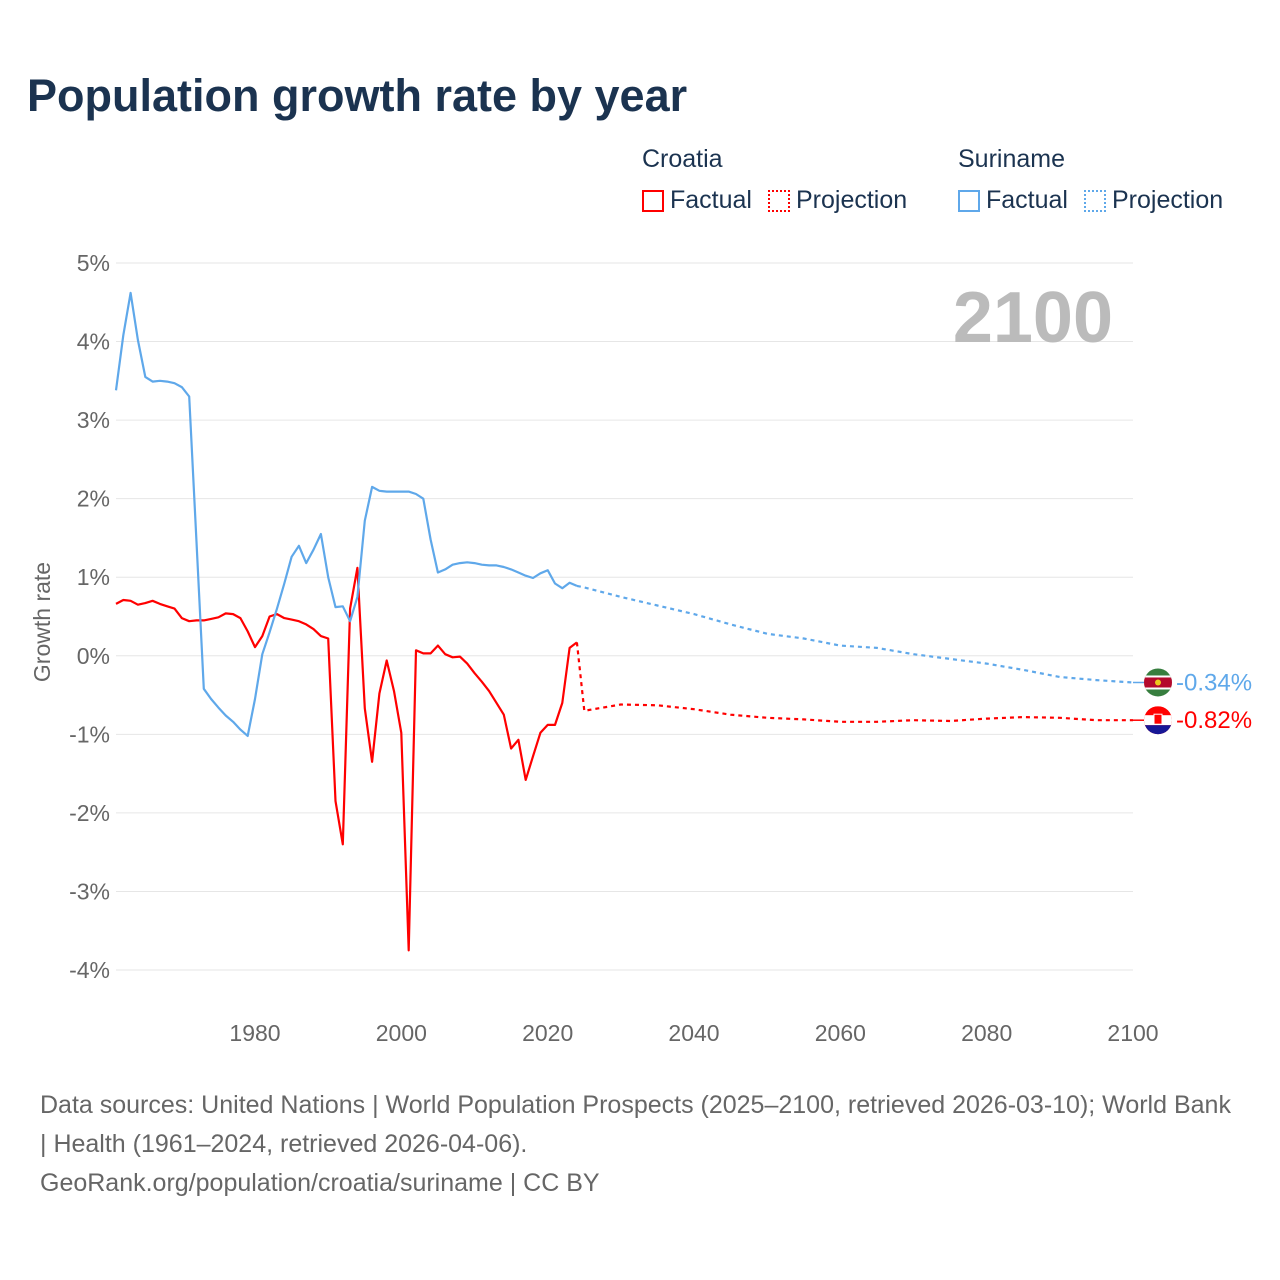 The image size is (1280, 1280). What do you see at coordinates (1132, 1033) in the screenshot?
I see `x-tick-label: 2100` at bounding box center [1132, 1033].